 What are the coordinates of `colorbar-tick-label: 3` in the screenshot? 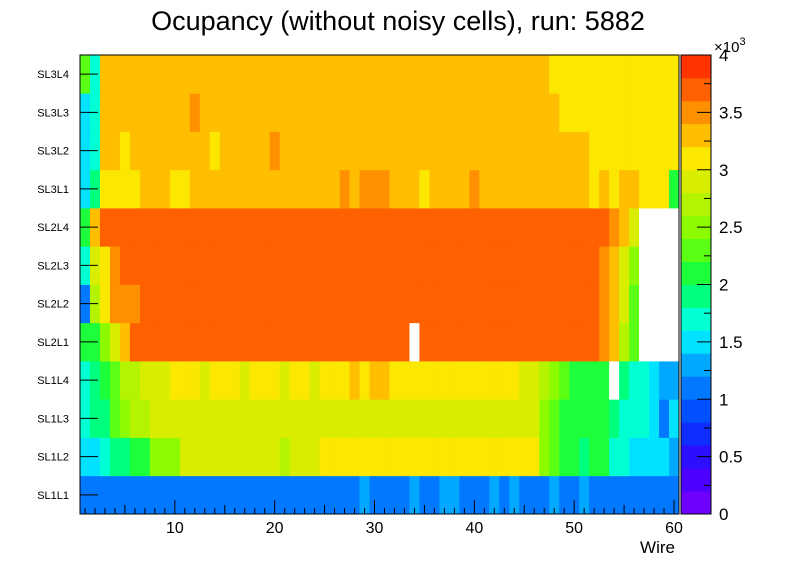 It's located at (723, 170).